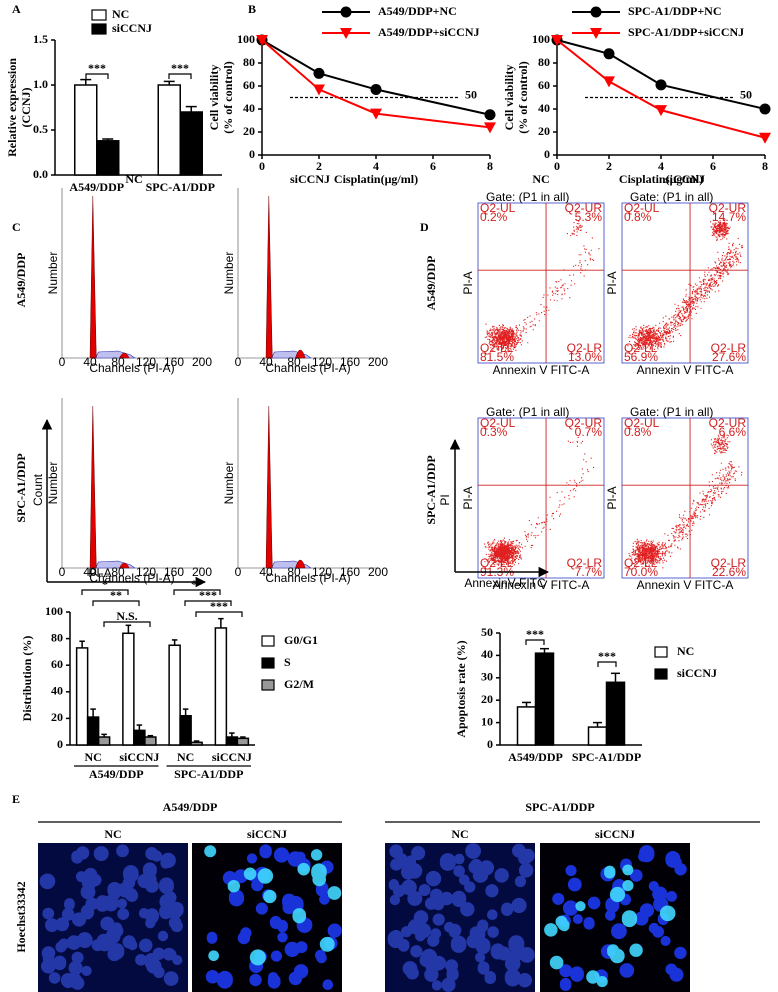  I want to click on y-tick-label: 10, so click(487, 721).